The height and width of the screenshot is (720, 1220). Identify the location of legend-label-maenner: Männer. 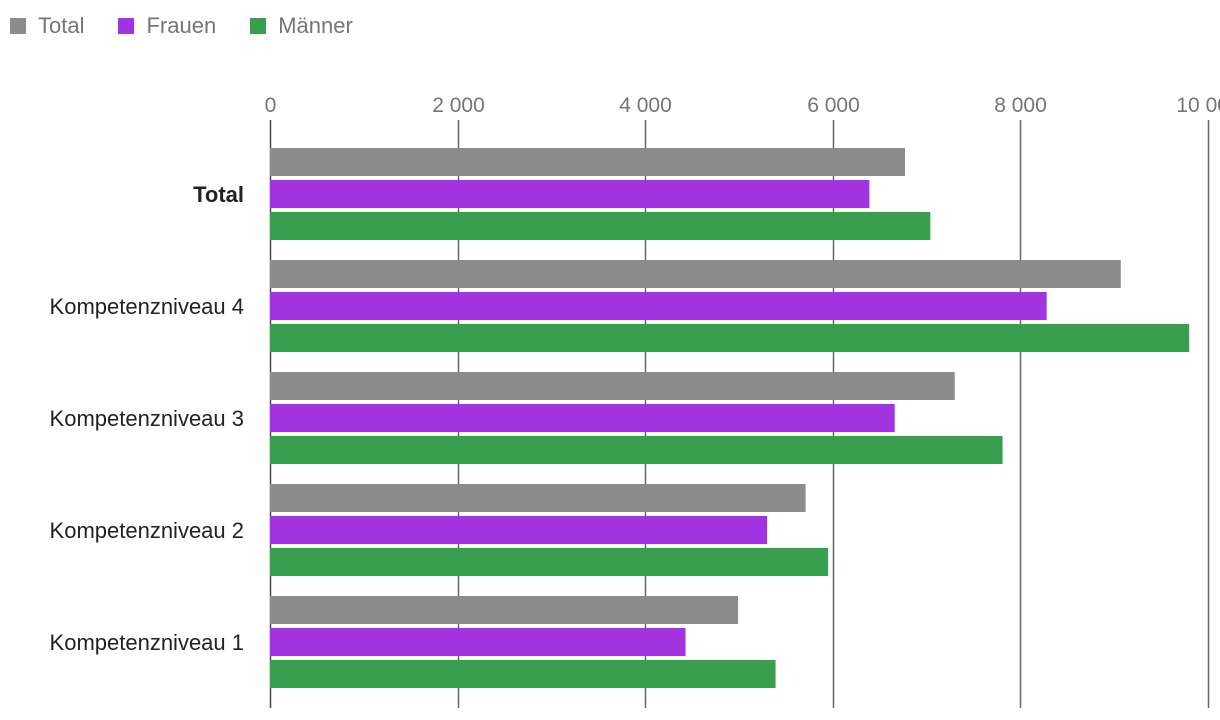
(315, 25).